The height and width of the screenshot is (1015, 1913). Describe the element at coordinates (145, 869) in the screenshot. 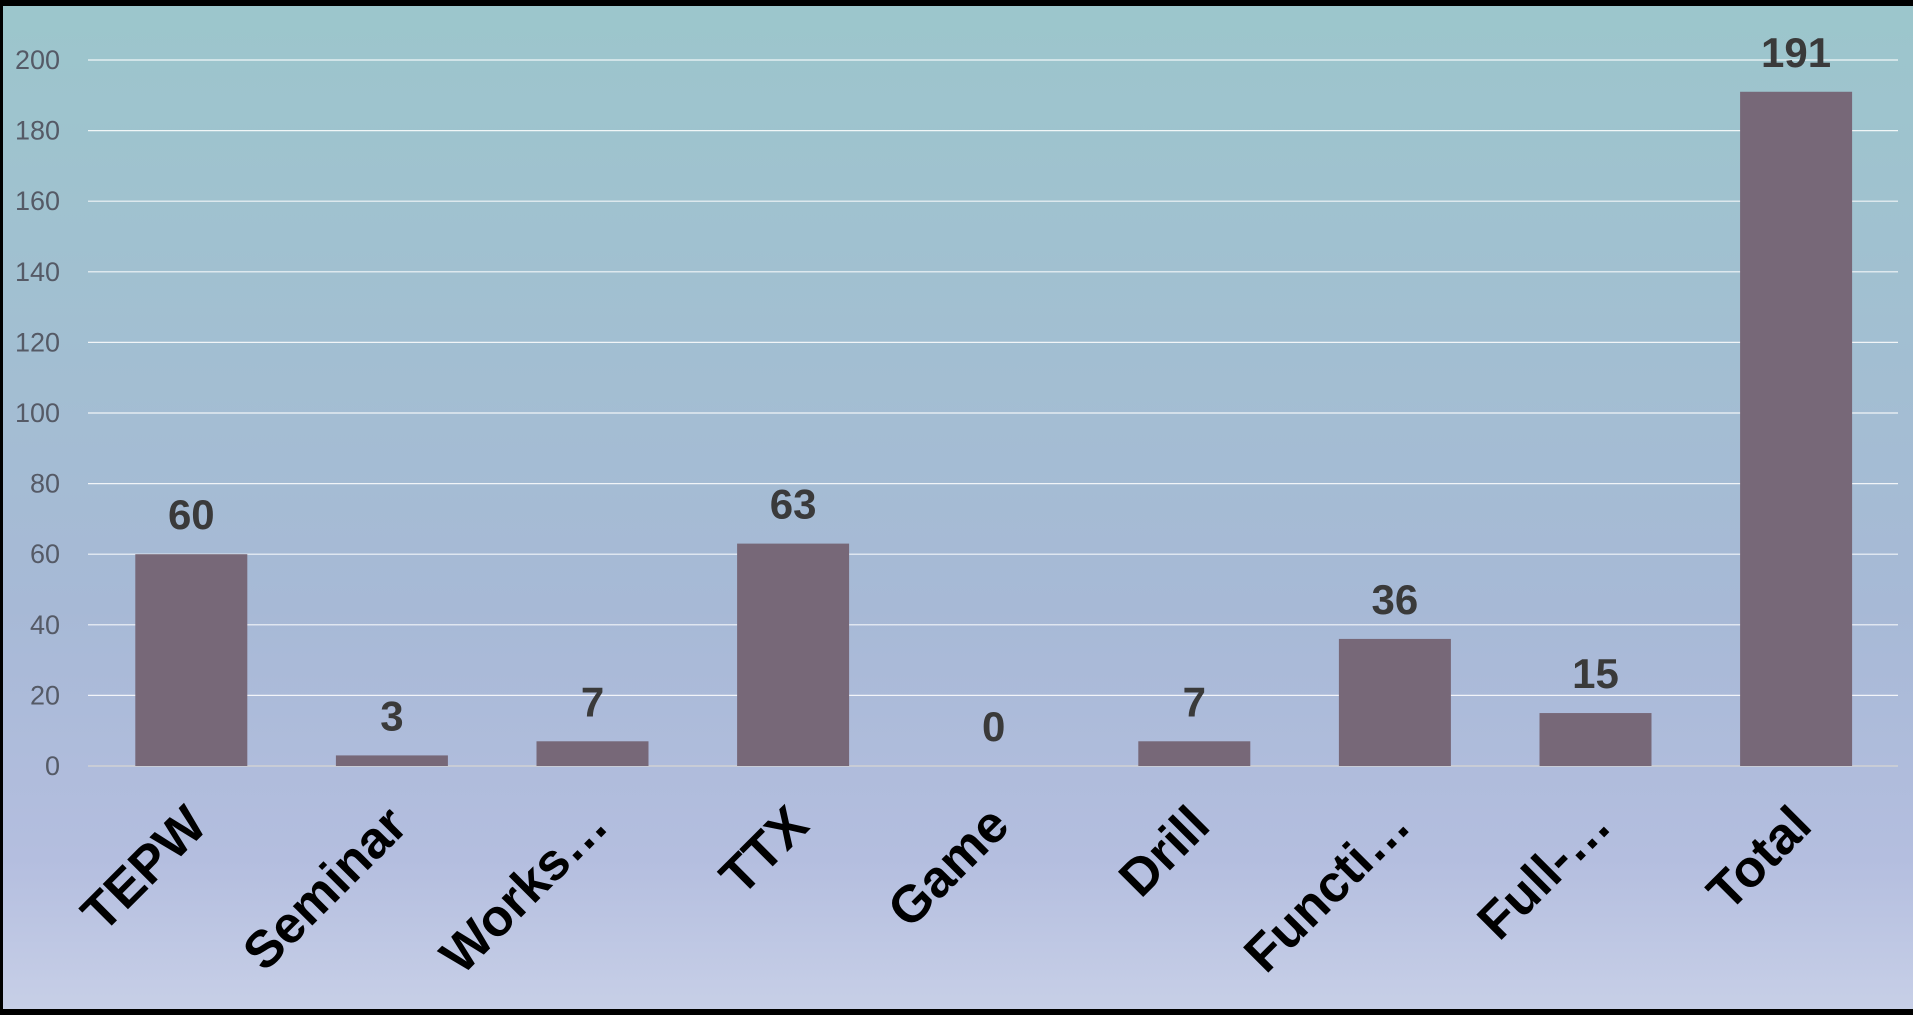

I see `x-tick-label: TEPW` at that location.